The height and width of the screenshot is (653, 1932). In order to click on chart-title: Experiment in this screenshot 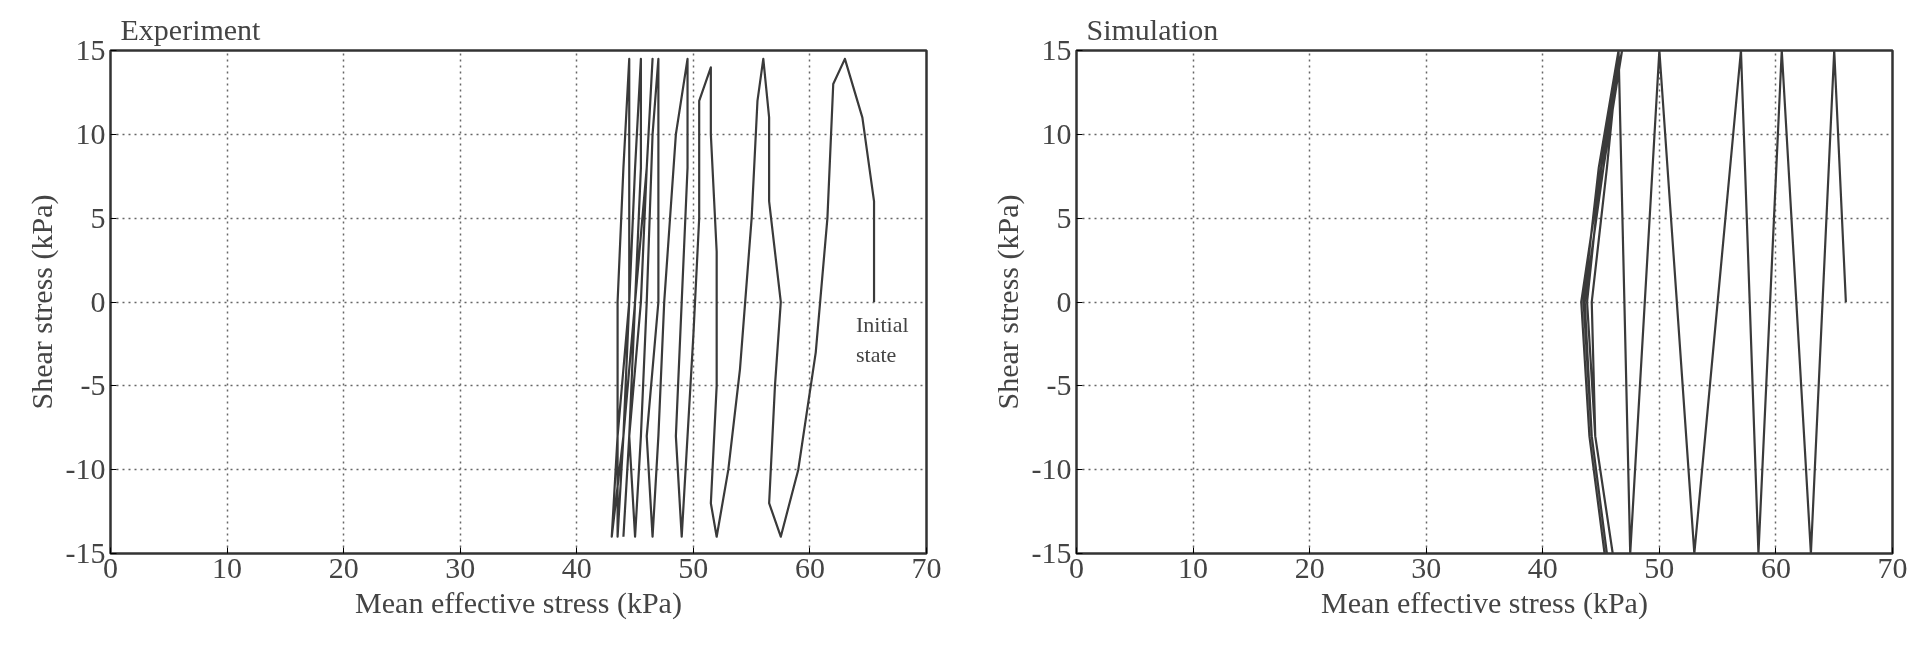, I will do `click(191, 29)`.